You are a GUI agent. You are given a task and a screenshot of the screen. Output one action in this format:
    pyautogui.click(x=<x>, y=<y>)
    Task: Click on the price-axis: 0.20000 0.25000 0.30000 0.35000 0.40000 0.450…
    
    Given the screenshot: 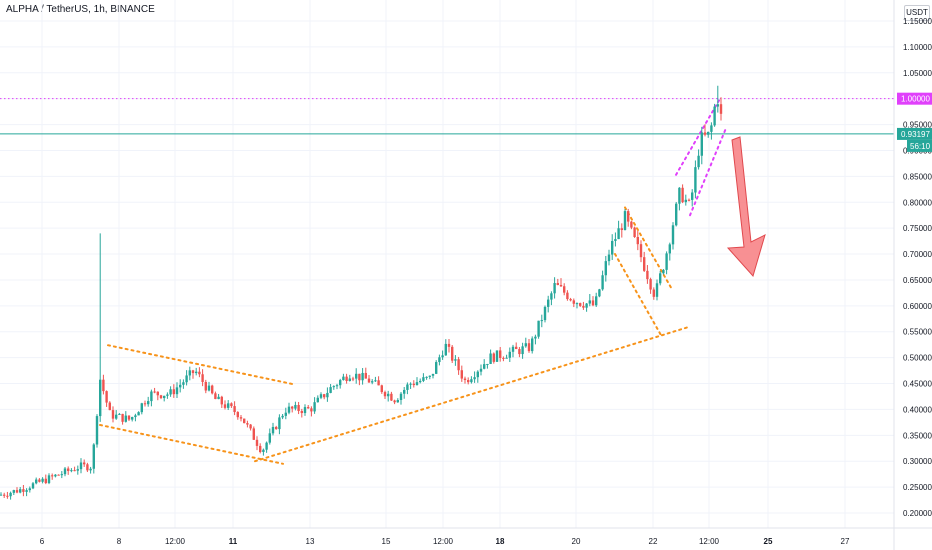 What is the action you would take?
    pyautogui.click(x=917, y=267)
    